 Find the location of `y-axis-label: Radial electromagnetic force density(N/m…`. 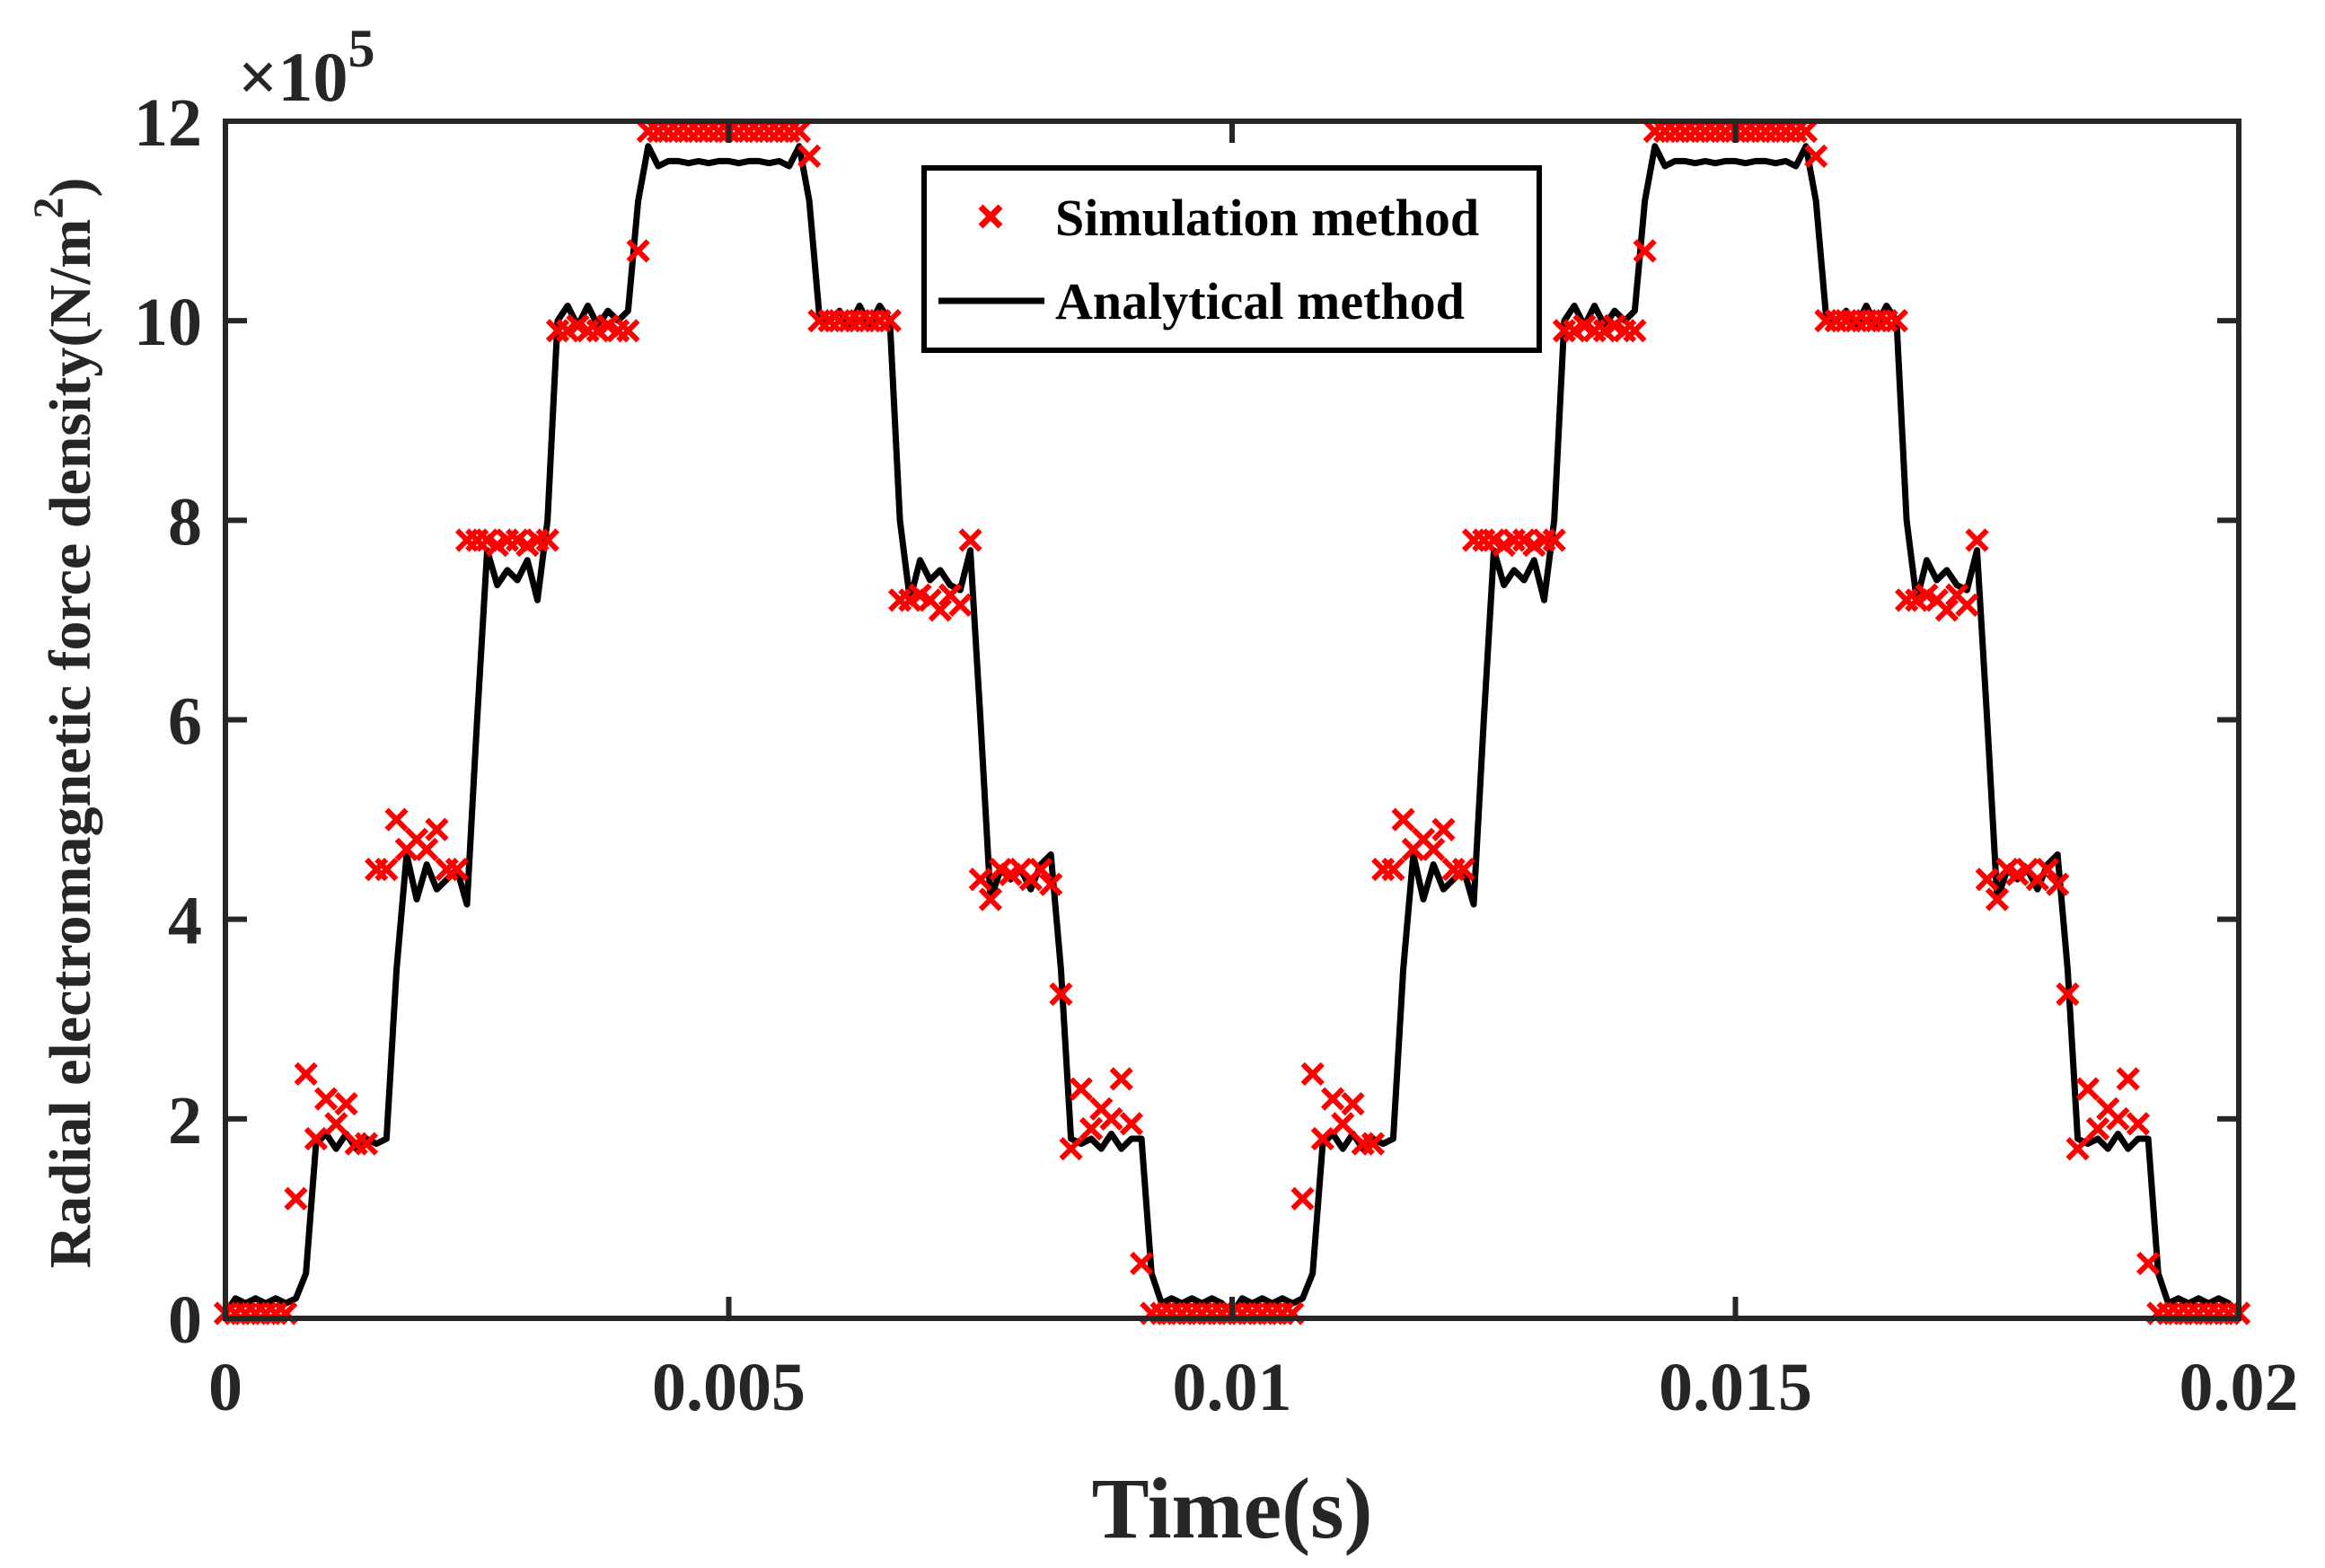

y-axis-label: Radial electromagnetic force density(N/m… is located at coordinates (64, 723).